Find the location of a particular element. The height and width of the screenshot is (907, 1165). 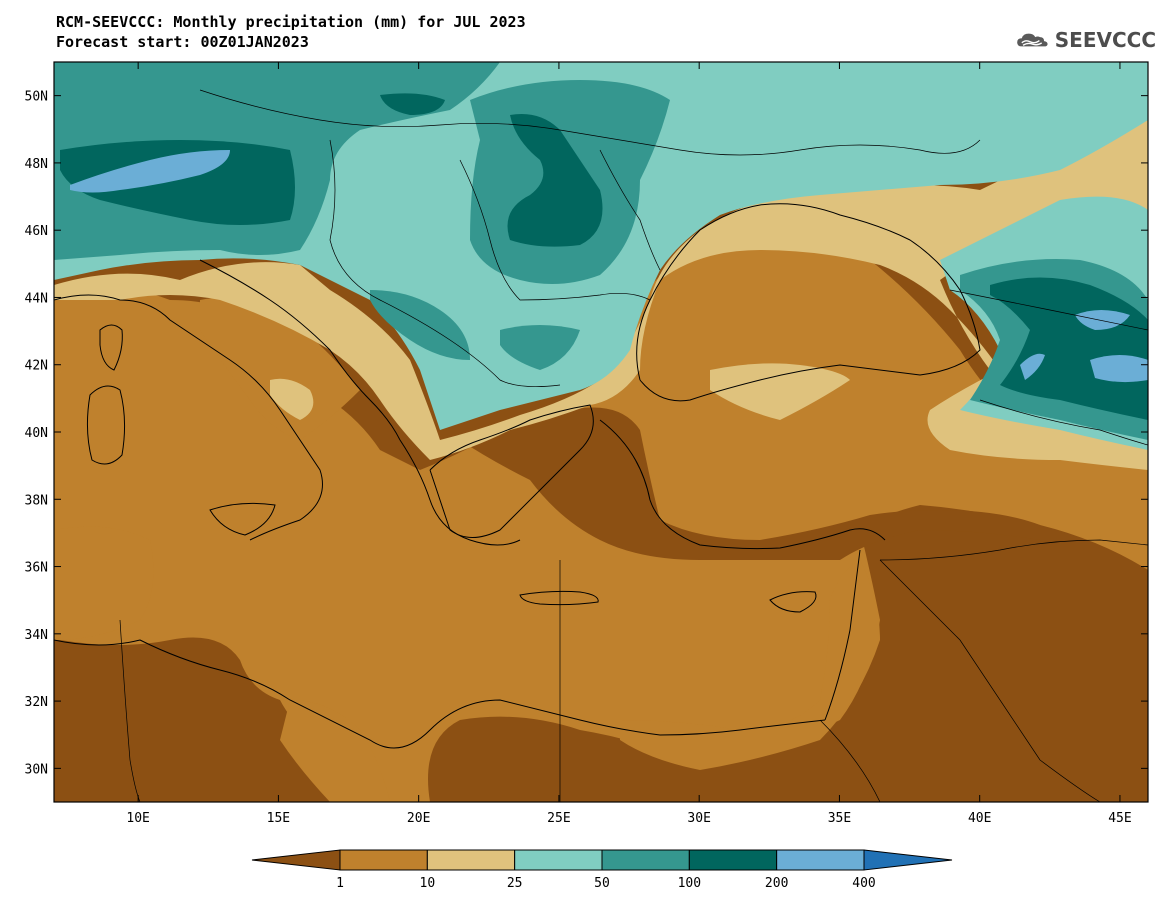

colorbar-swatch-max is located at coordinates (908, 860).